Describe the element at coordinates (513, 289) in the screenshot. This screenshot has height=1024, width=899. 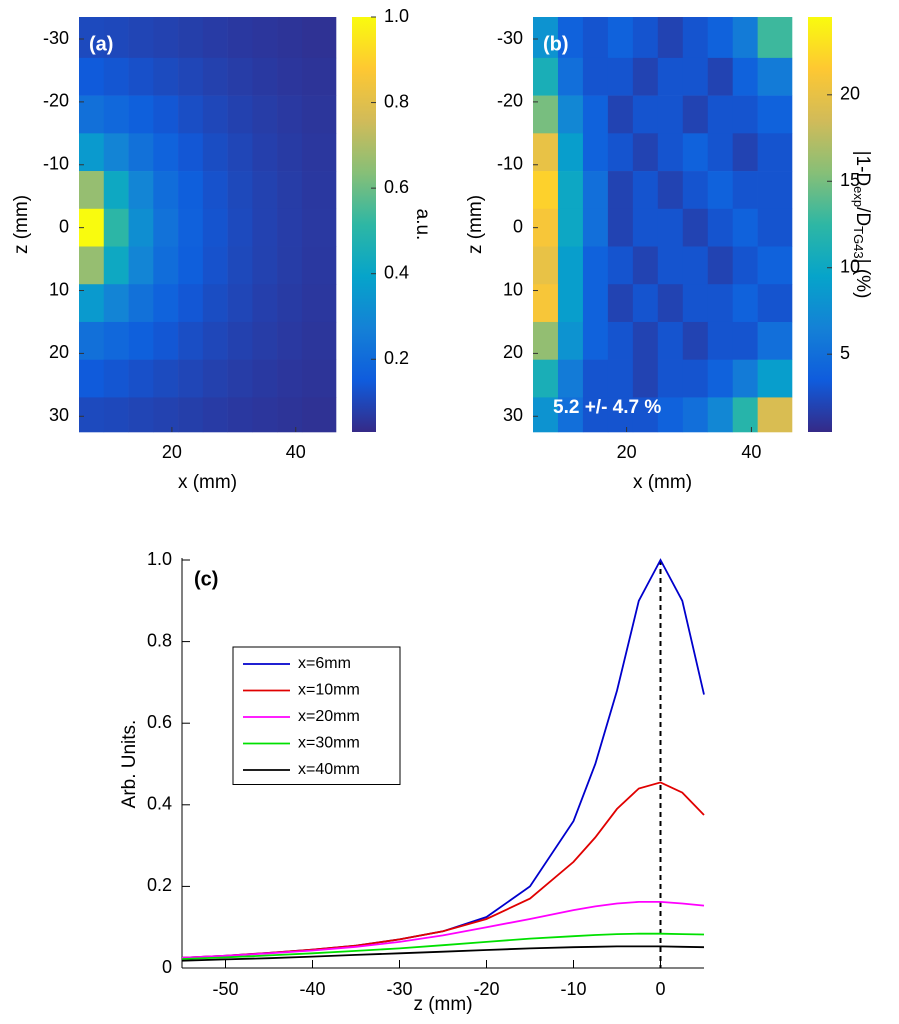
I see `y-tick-label: 10` at that location.